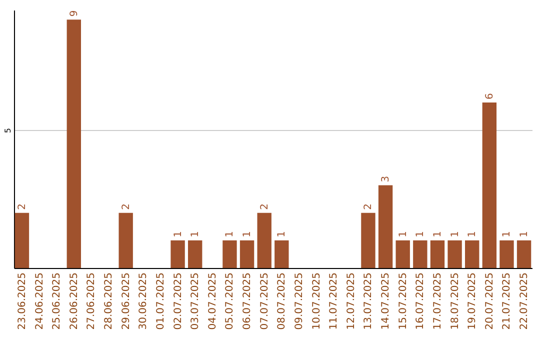  Describe the element at coordinates (40, 301) in the screenshot. I see `x-tick-label: 24.06.2025` at that location.